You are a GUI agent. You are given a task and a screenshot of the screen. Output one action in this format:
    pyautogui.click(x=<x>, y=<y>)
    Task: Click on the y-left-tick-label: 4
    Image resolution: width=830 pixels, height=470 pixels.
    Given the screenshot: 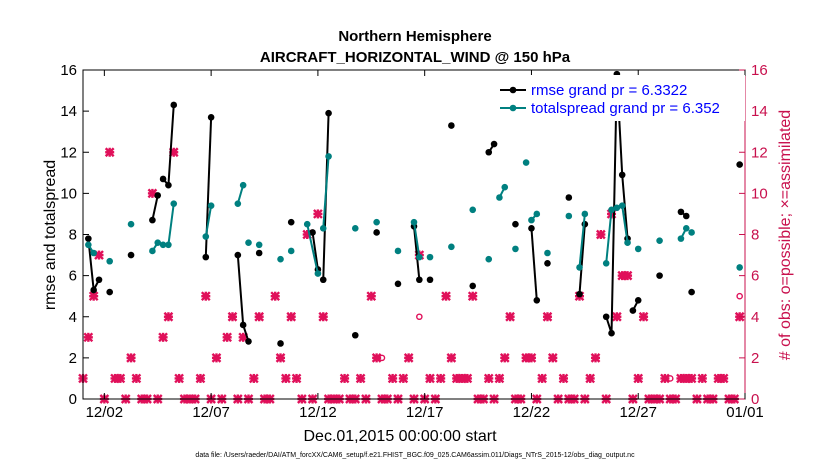 What is the action you would take?
    pyautogui.click(x=73, y=317)
    